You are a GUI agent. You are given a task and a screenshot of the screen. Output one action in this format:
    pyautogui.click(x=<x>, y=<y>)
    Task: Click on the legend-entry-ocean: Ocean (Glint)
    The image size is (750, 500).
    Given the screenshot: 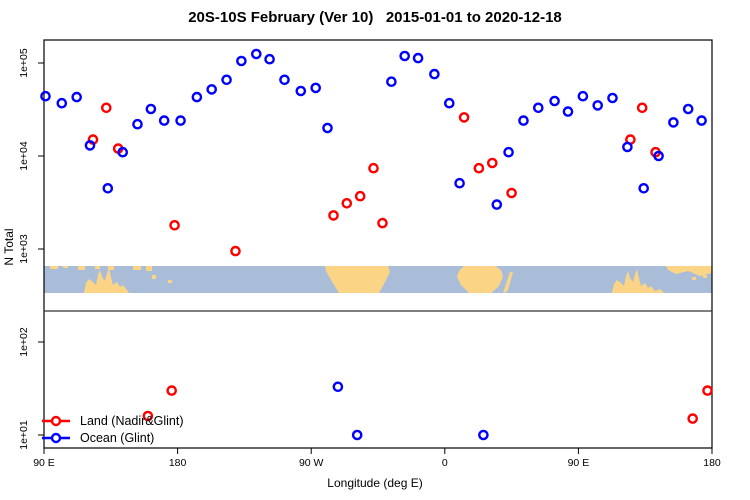 What is the action you would take?
    pyautogui.click(x=112, y=438)
    